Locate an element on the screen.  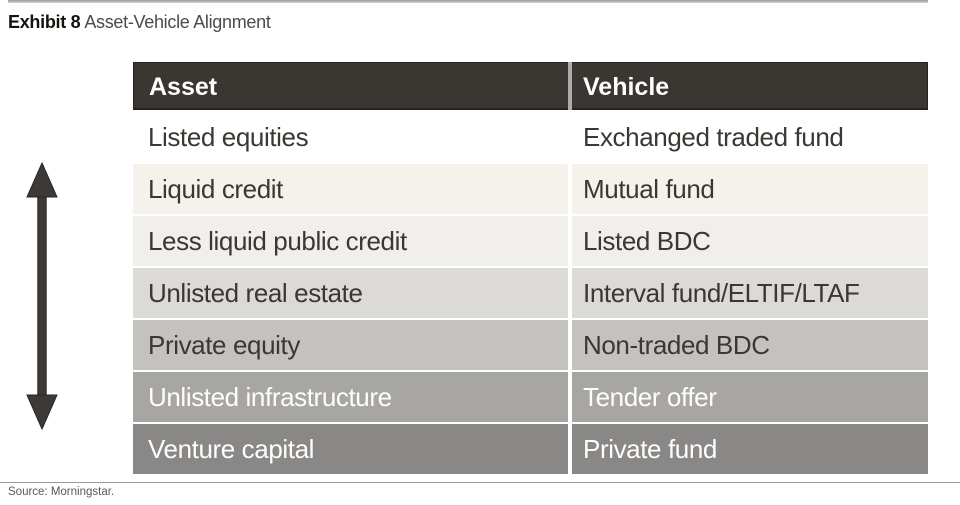
vehicle-cell: Exchanged traded fund is located at coordinates (750, 137).